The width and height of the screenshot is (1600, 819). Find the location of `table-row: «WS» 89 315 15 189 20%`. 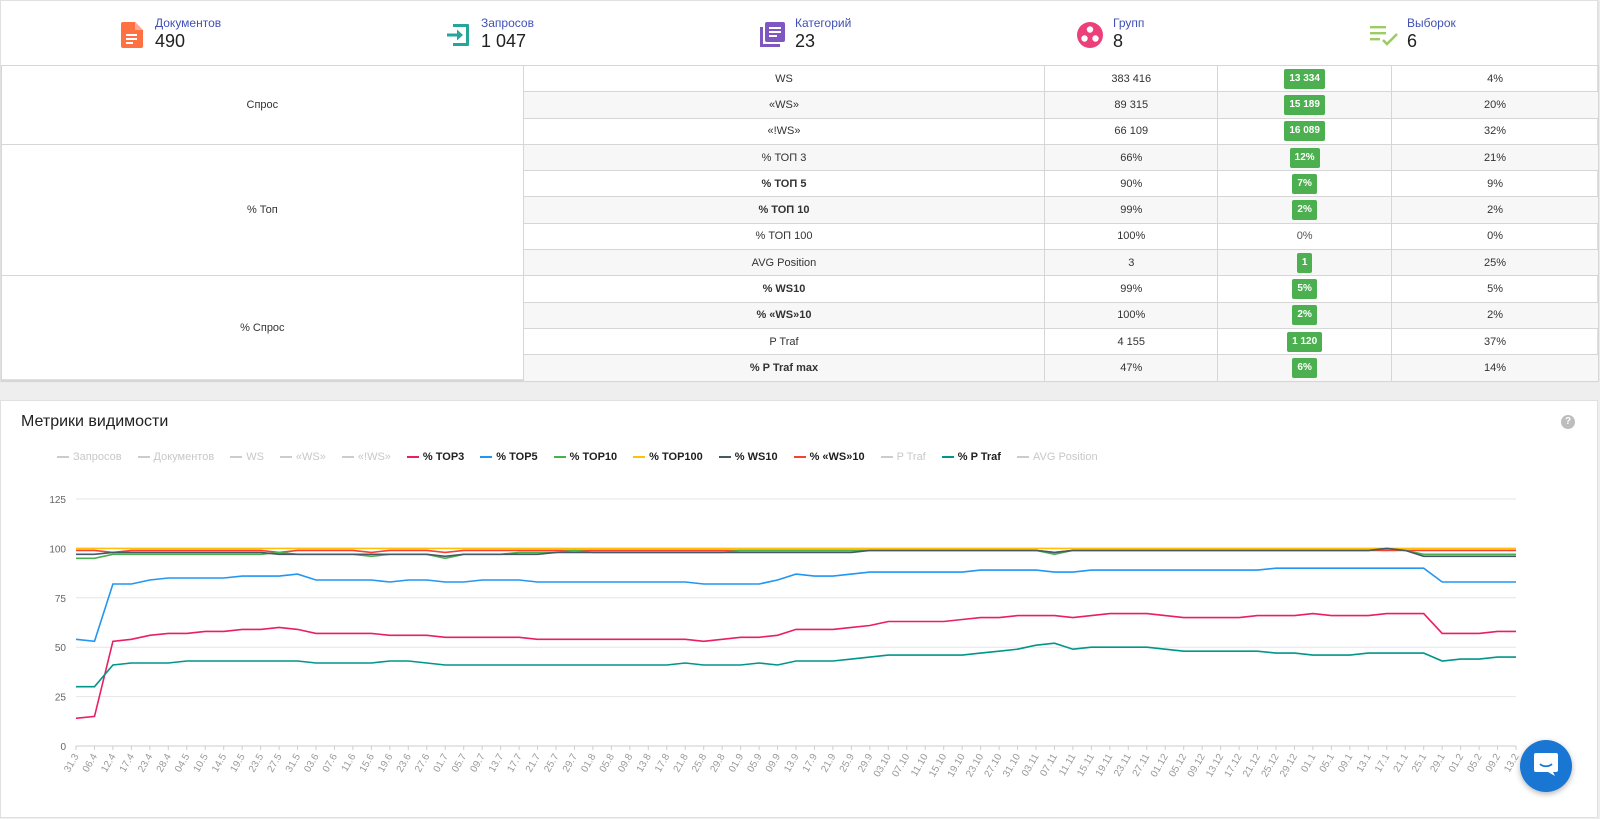

table-row: «WS» 89 315 15 189 20% is located at coordinates (800, 105).